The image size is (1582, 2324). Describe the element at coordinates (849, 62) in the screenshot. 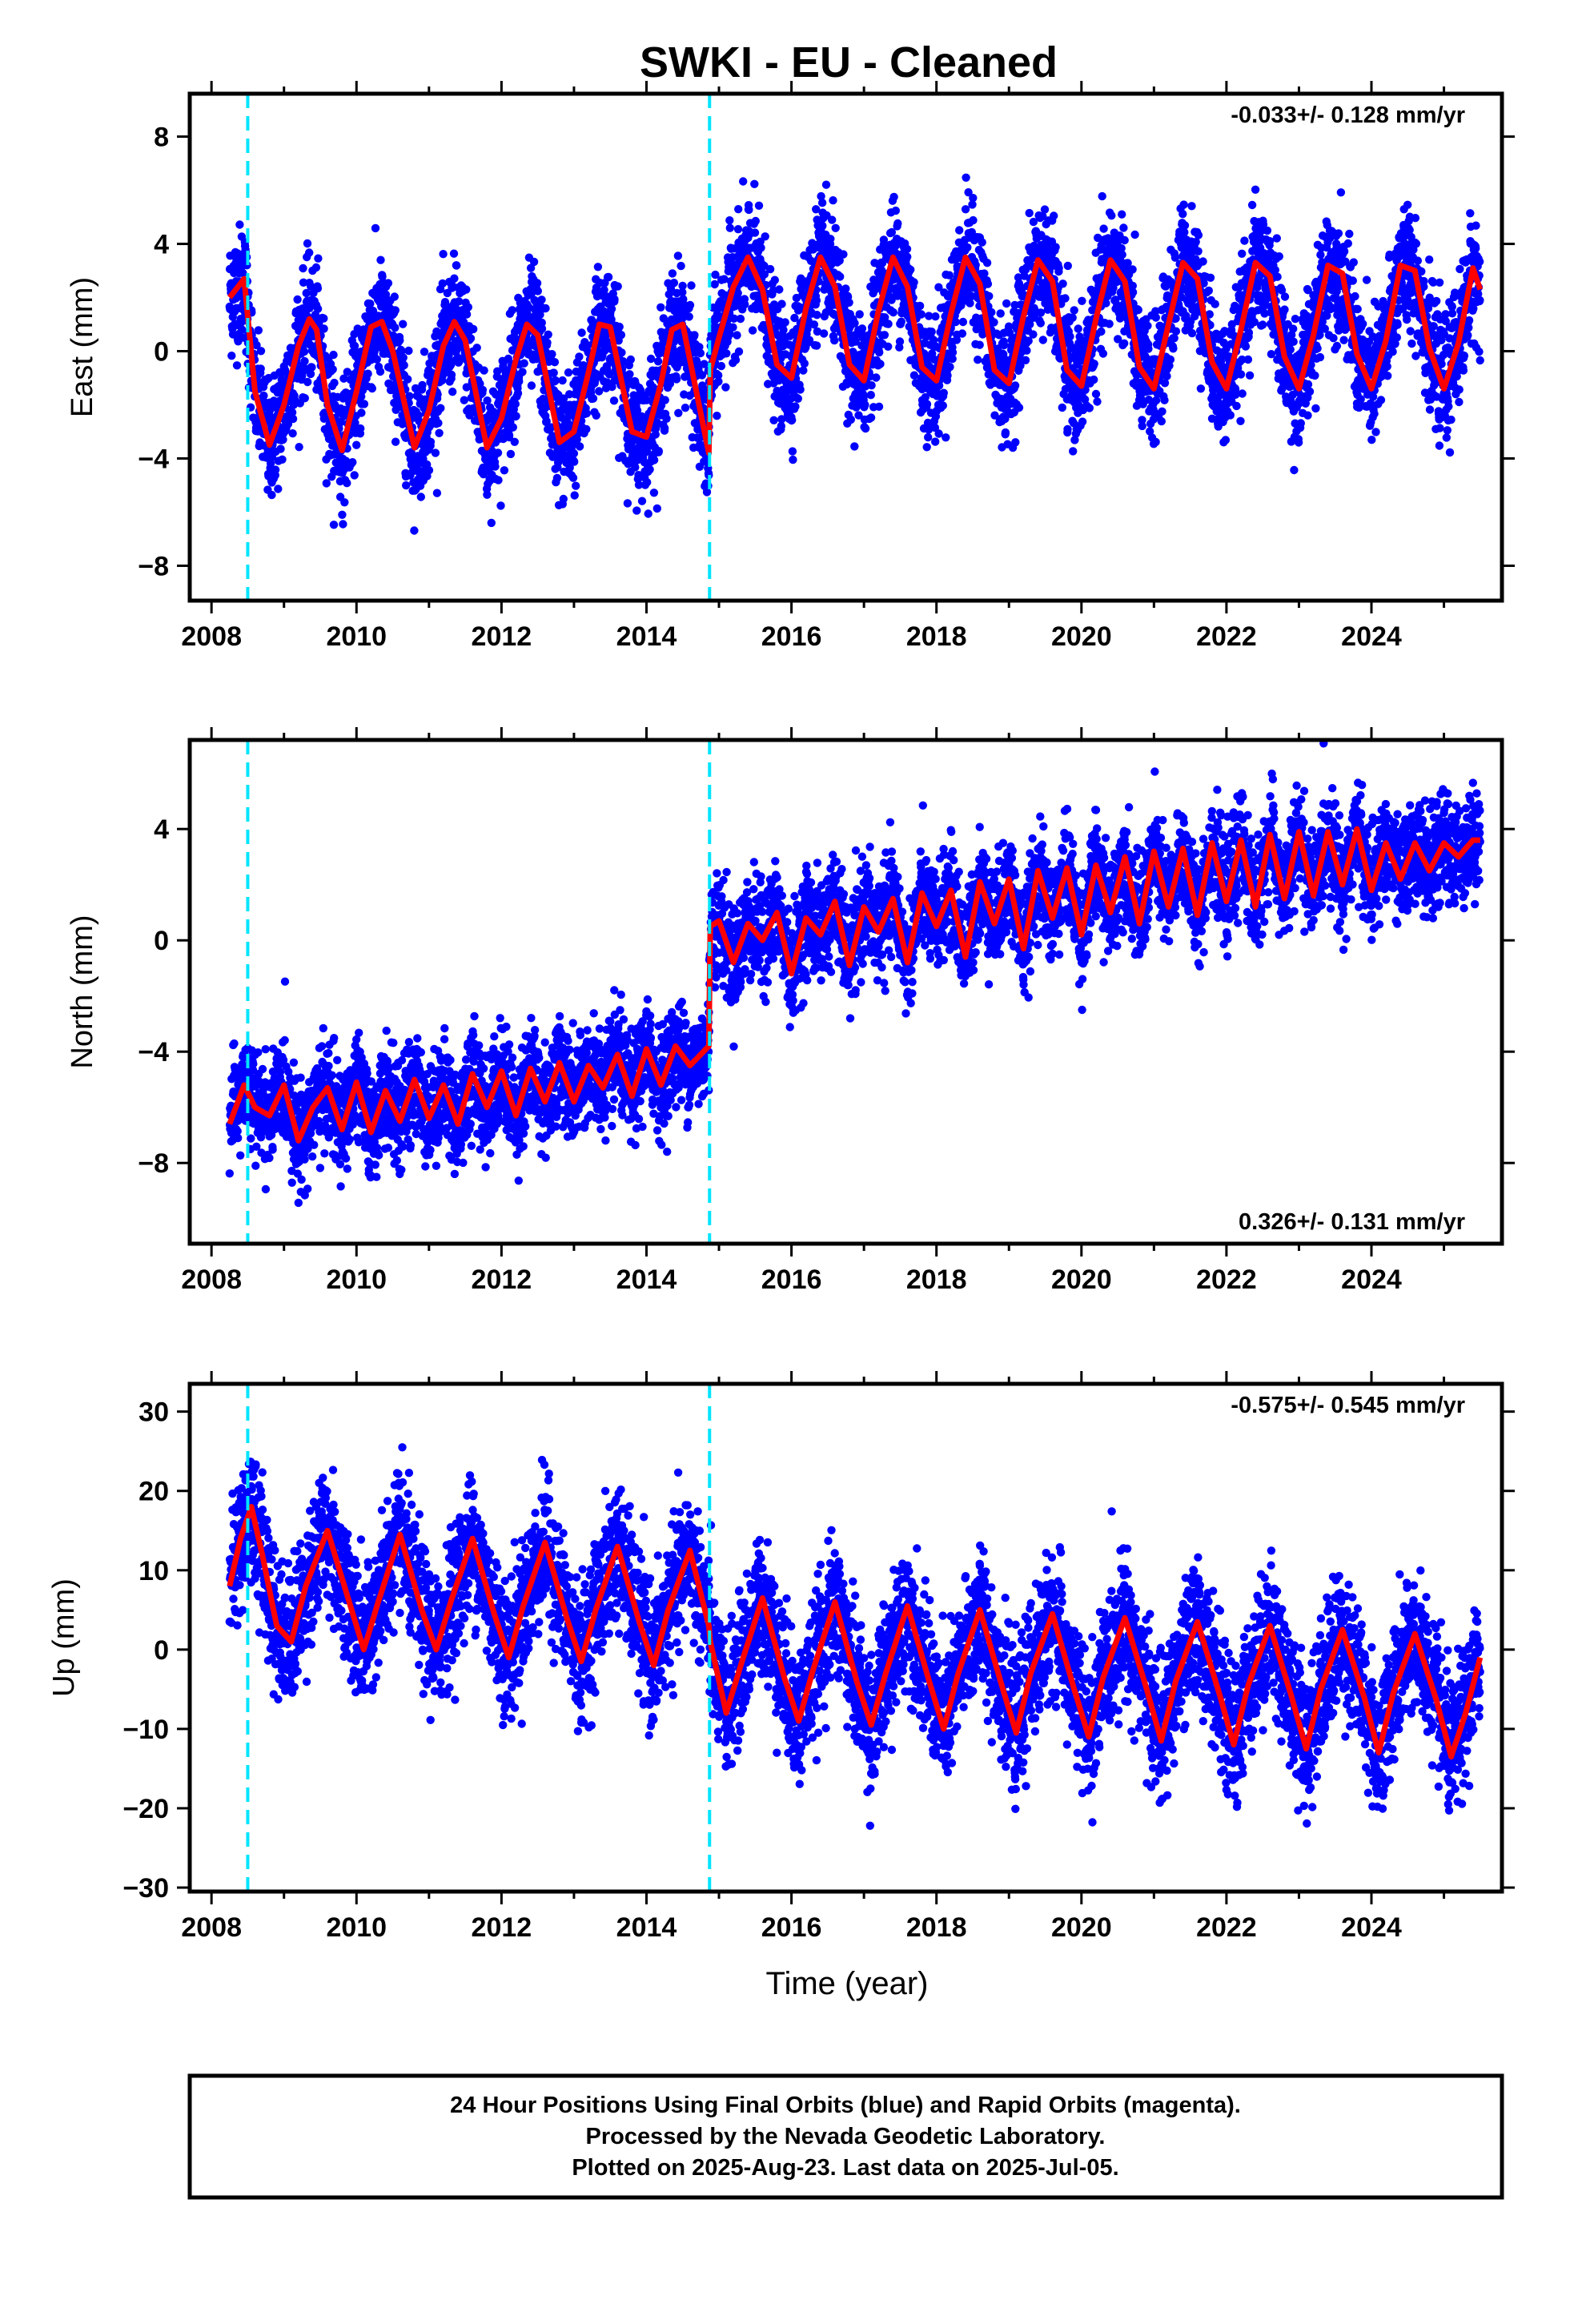

I see `figure-title: SWKI - EU - Cleaned` at that location.